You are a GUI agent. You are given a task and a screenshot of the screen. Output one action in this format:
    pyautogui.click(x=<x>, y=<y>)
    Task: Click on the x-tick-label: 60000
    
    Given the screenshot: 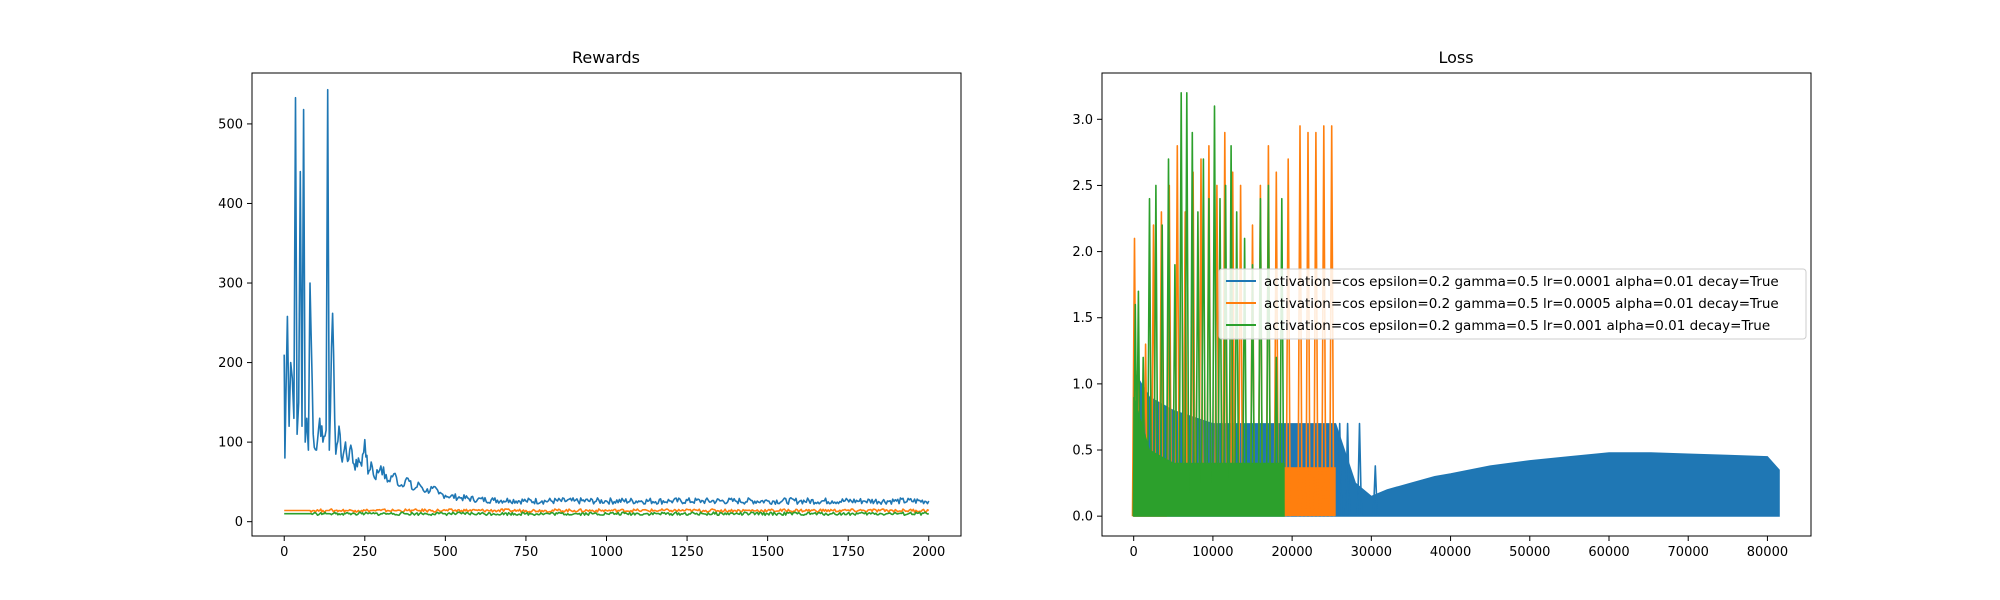 What is the action you would take?
    pyautogui.click(x=1608, y=552)
    